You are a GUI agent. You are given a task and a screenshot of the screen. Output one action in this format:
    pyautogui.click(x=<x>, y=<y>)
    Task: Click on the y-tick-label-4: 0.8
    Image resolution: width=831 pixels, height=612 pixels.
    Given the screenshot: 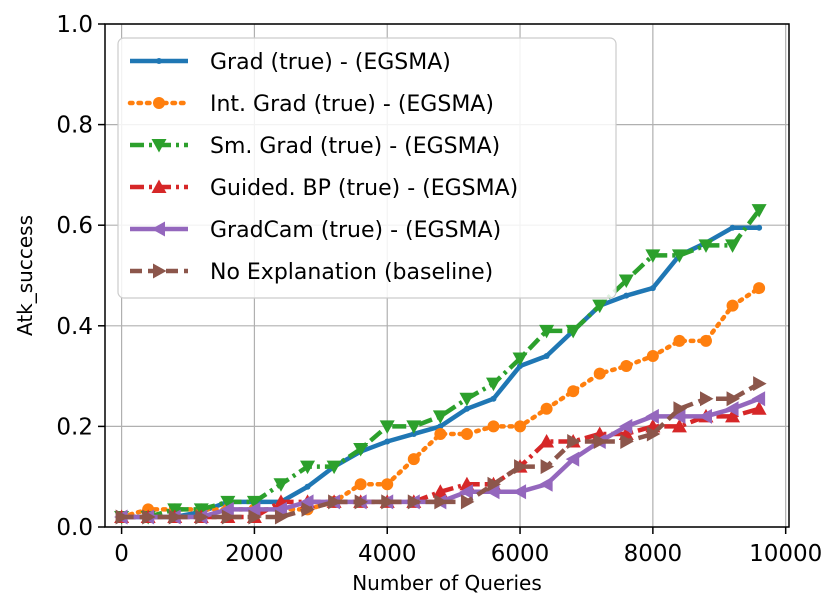 What is the action you would take?
    pyautogui.click(x=74, y=126)
    